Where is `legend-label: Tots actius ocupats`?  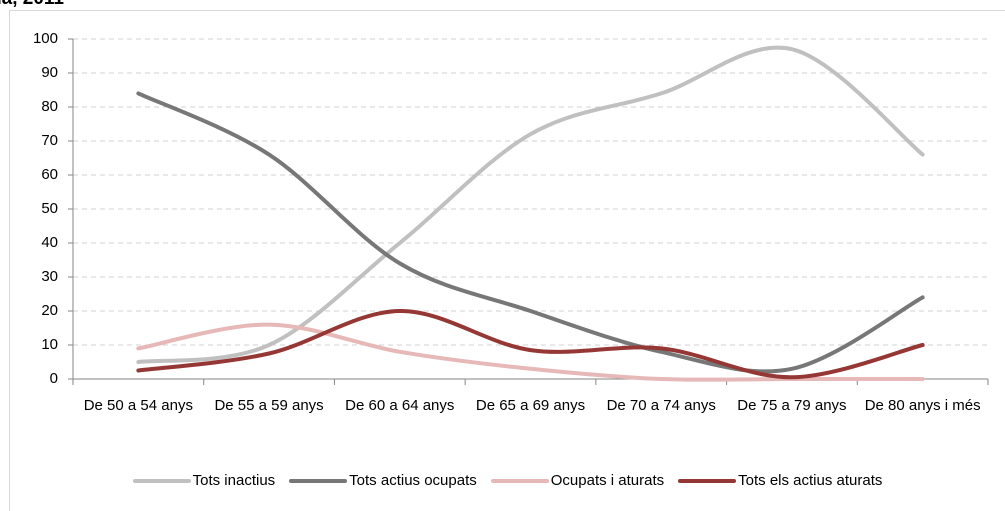
legend-label: Tots actius ocupats is located at coordinates (413, 480).